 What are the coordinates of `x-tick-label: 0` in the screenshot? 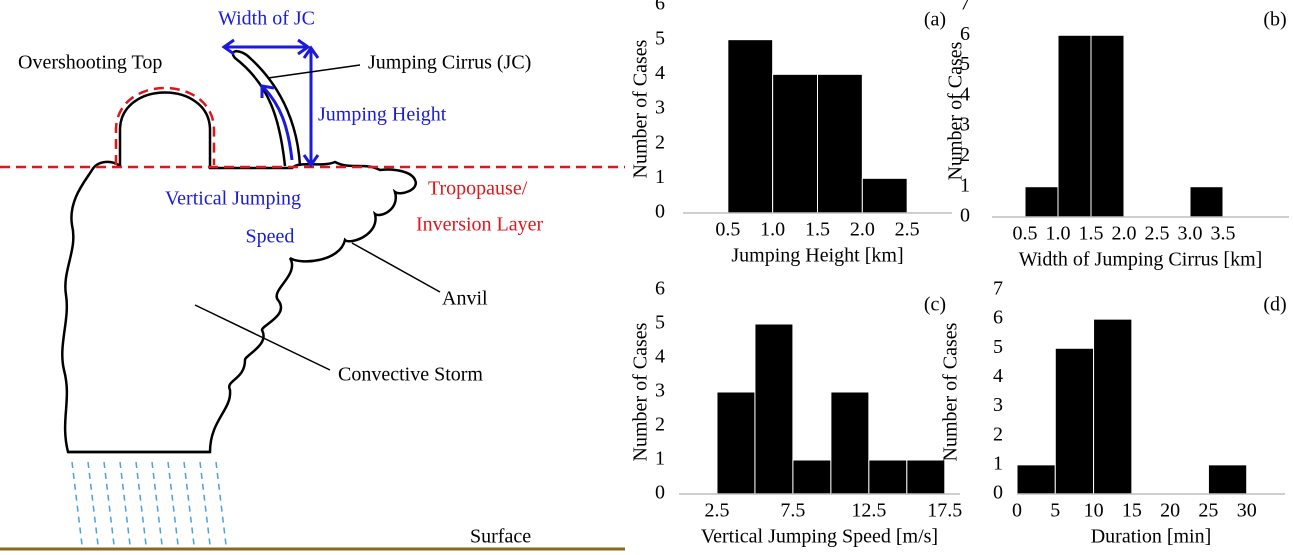 It's located at (1017, 511).